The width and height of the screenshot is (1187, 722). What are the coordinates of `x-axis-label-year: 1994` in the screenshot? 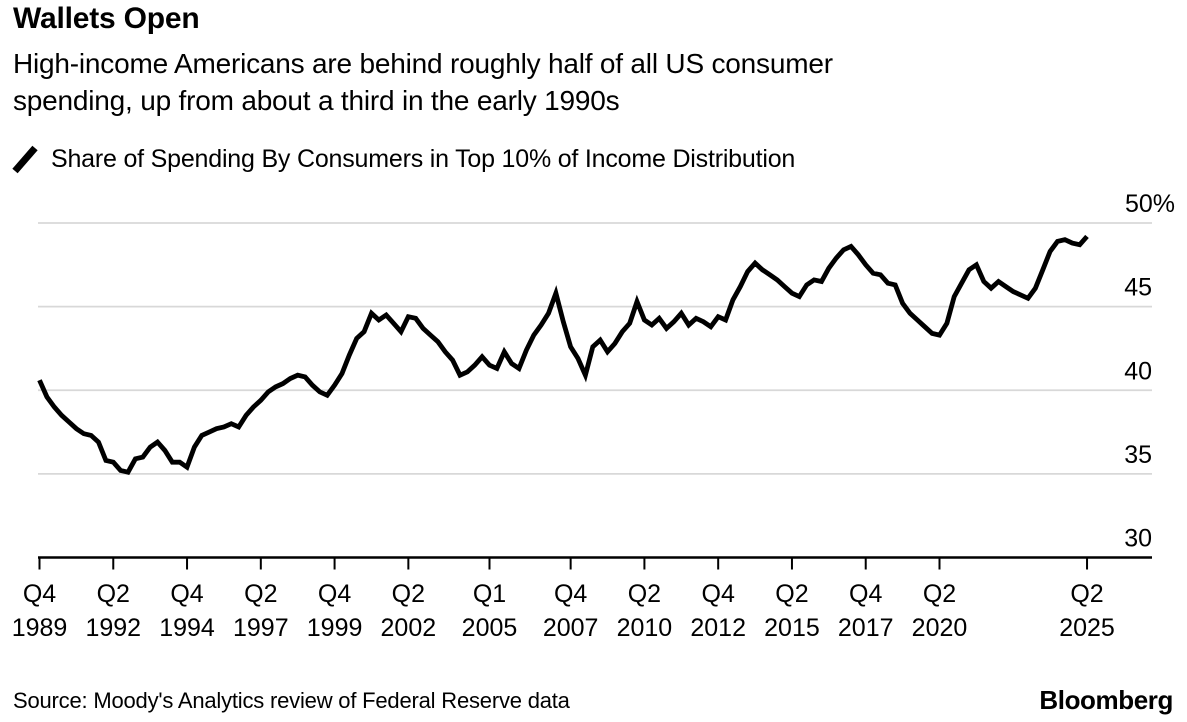 It's located at (187, 628).